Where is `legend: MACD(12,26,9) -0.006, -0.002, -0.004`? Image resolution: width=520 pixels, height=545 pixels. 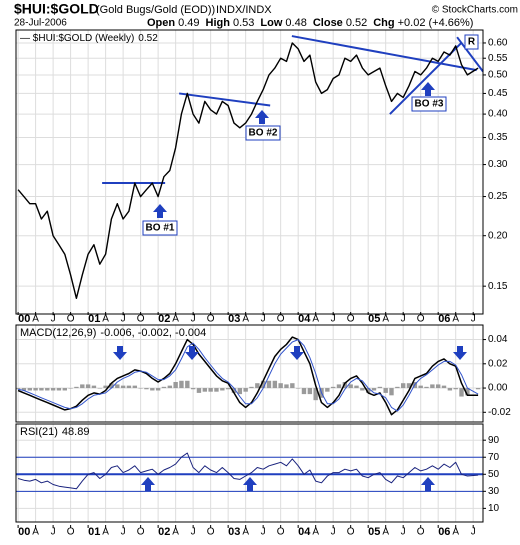
legend: MACD(12,26,9) -0.006, -0.002, -0.004 is located at coordinates (113, 333).